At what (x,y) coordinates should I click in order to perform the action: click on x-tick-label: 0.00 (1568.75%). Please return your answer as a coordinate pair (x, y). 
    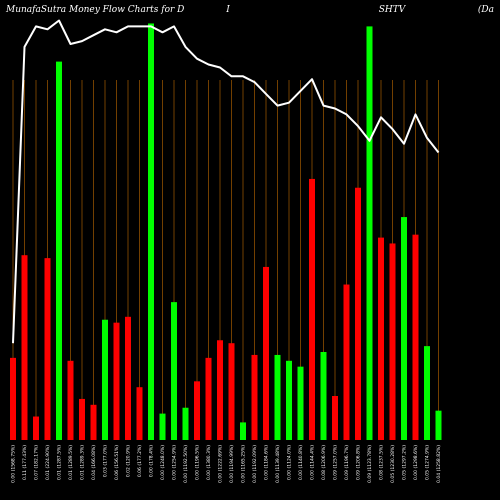
    Looking at the image, I should click on (14, 464).